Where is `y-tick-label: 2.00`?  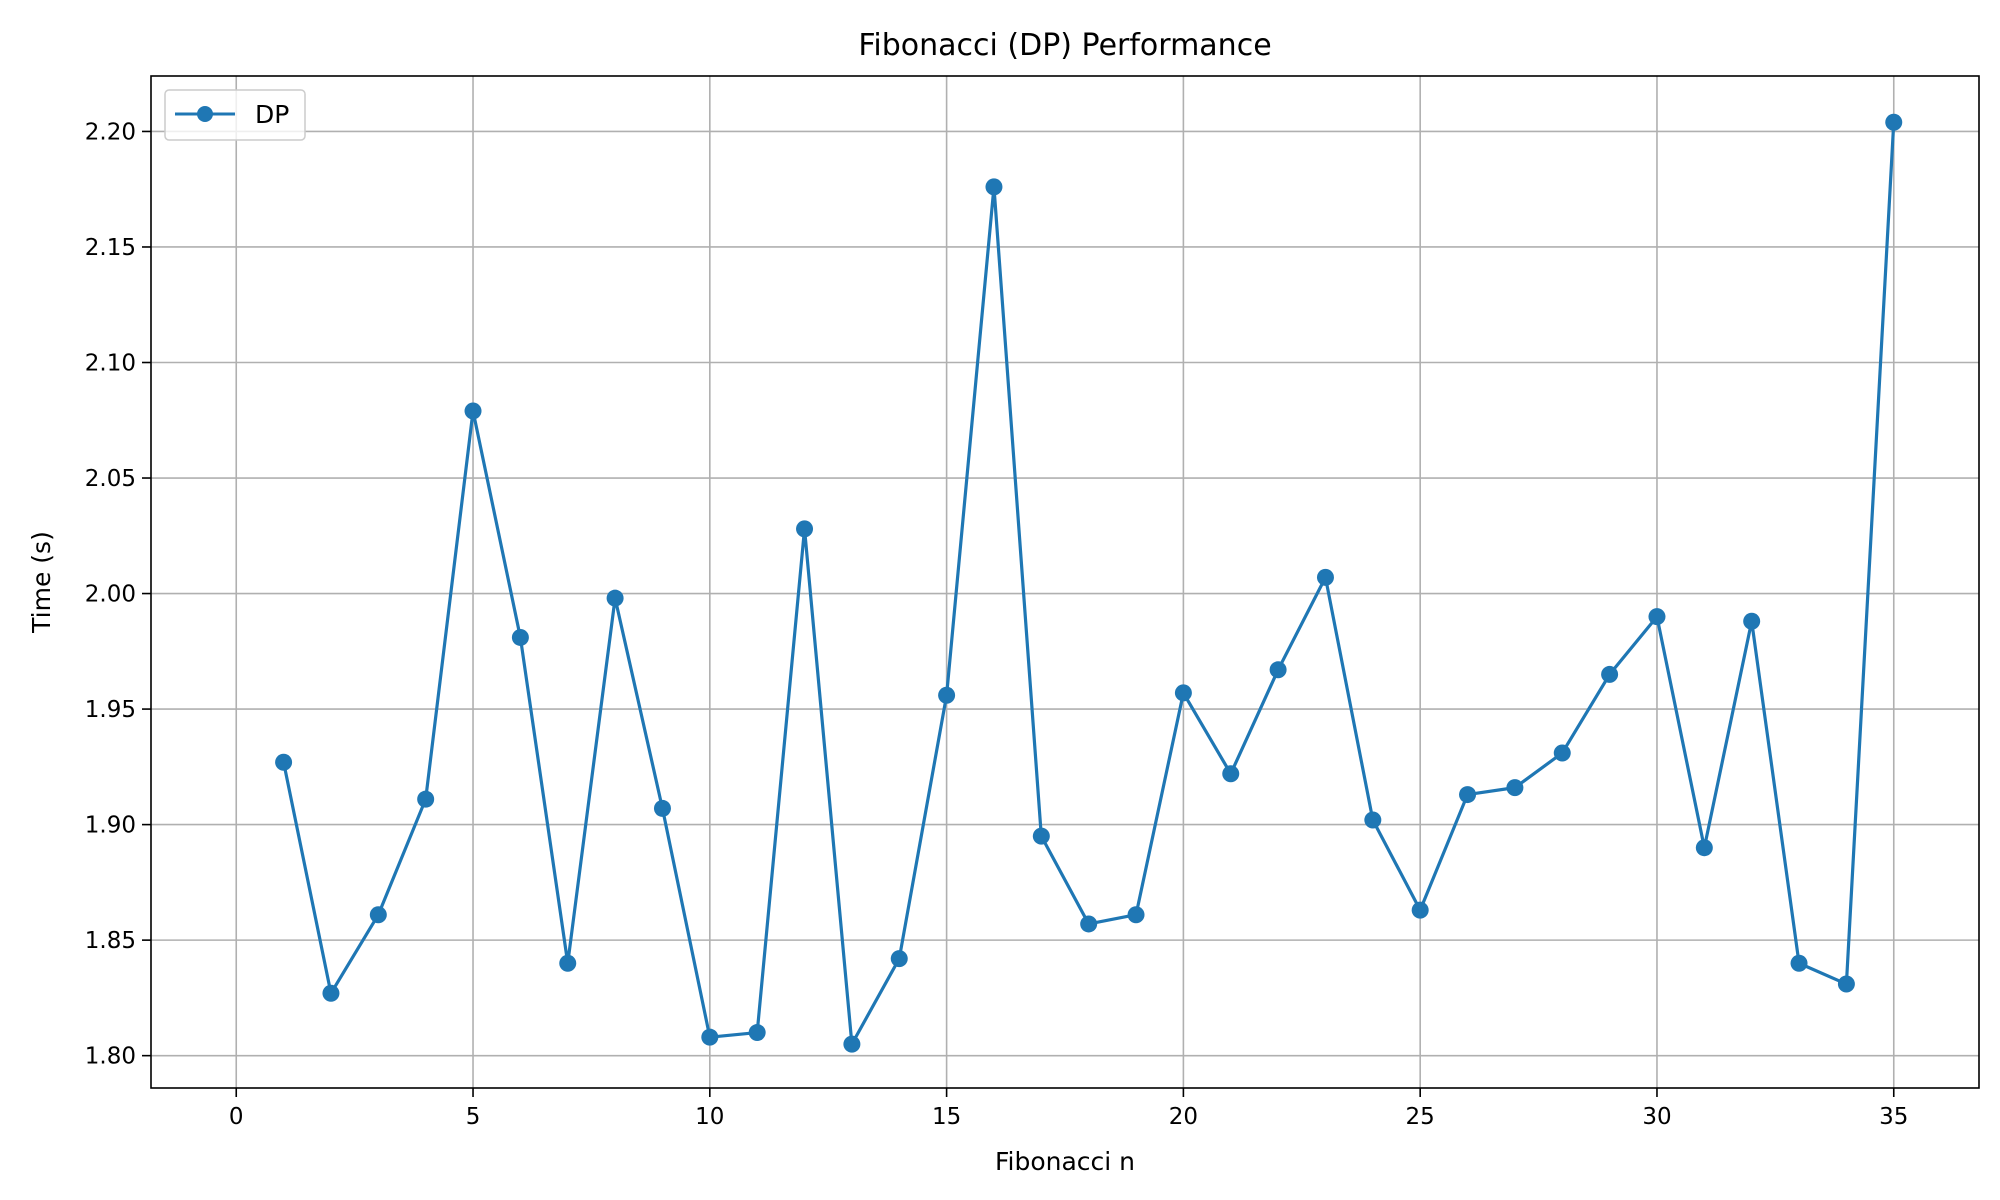 y-tick-label: 2.00 is located at coordinates (110, 595).